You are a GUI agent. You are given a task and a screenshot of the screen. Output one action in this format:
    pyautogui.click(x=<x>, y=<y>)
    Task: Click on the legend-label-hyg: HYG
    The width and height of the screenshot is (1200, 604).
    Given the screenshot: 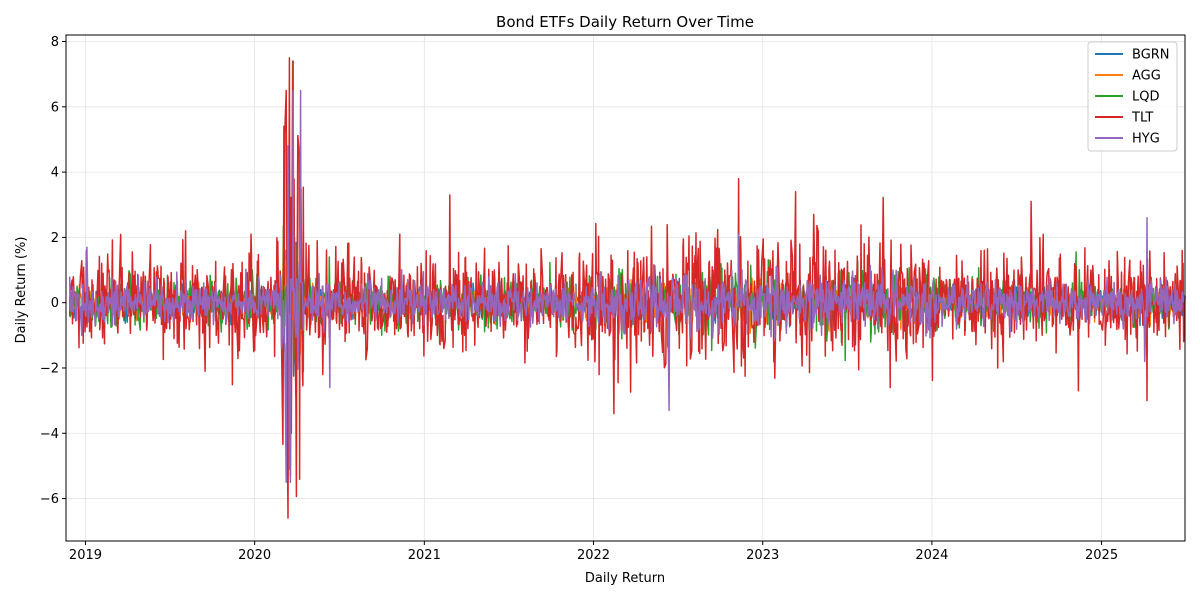 What is the action you would take?
    pyautogui.click(x=1146, y=139)
    